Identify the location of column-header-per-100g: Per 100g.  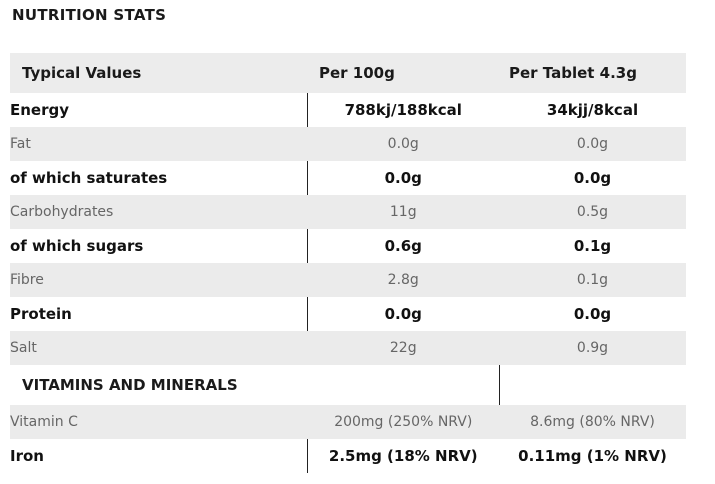
(403, 73).